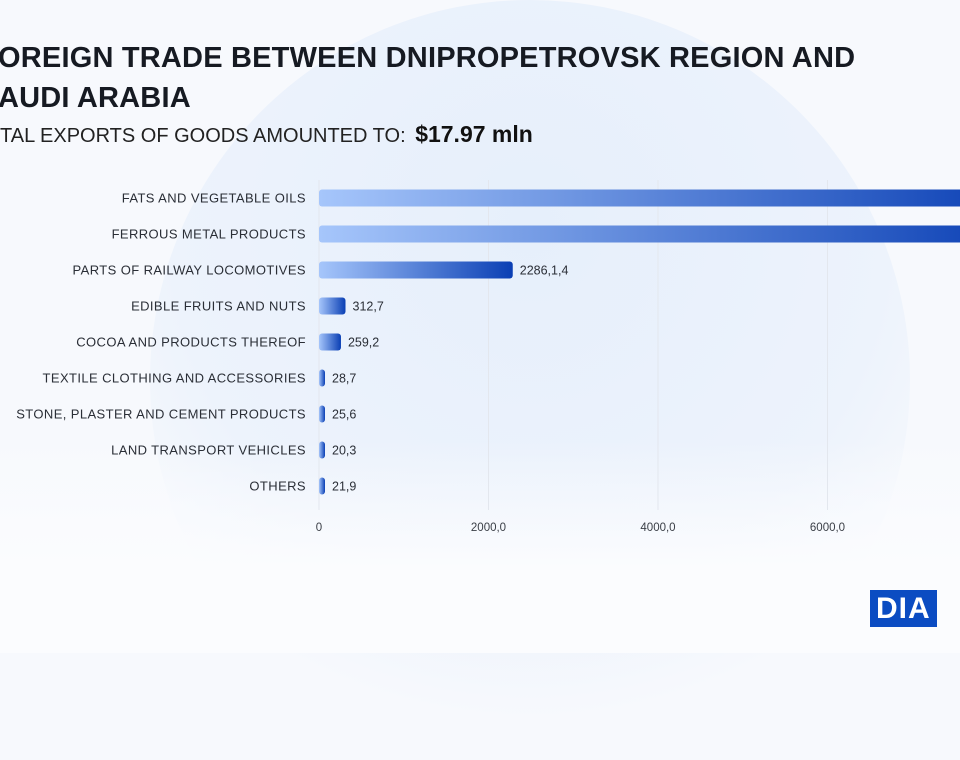  I want to click on category-label: PARTS OF RAILWAY LOCOMOTIVES, so click(189, 270).